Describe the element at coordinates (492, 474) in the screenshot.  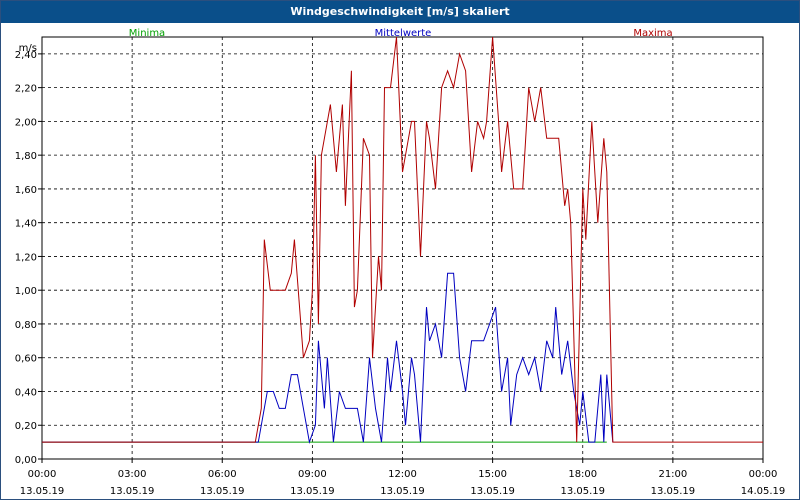
I see `x-tick-time: 15:00` at that location.